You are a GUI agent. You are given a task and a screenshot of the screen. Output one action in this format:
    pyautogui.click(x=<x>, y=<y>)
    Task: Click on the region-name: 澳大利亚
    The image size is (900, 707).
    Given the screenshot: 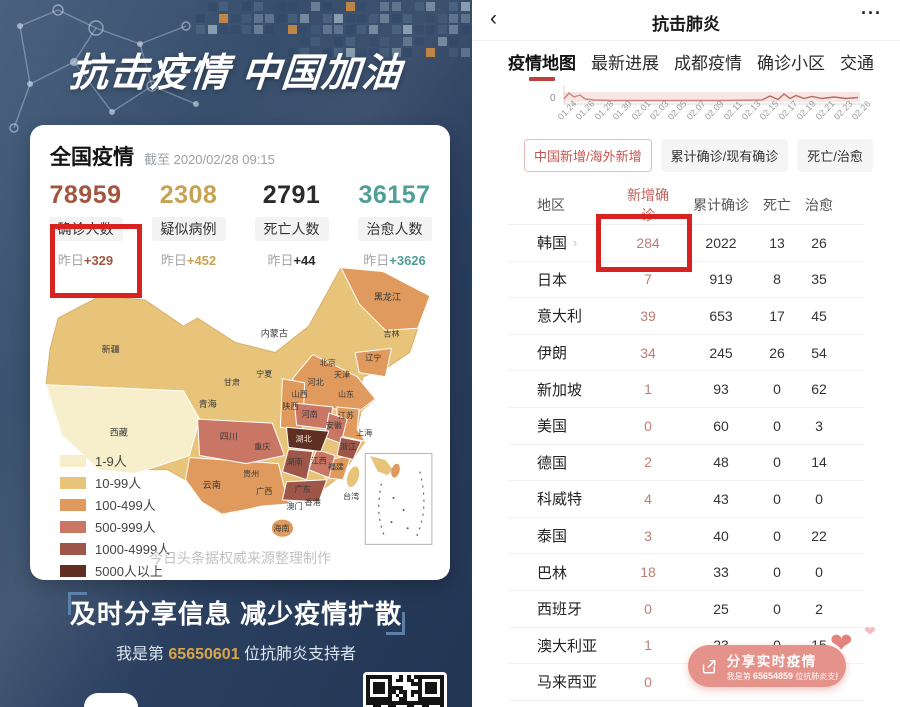 What is the action you would take?
    pyautogui.click(x=567, y=646)
    